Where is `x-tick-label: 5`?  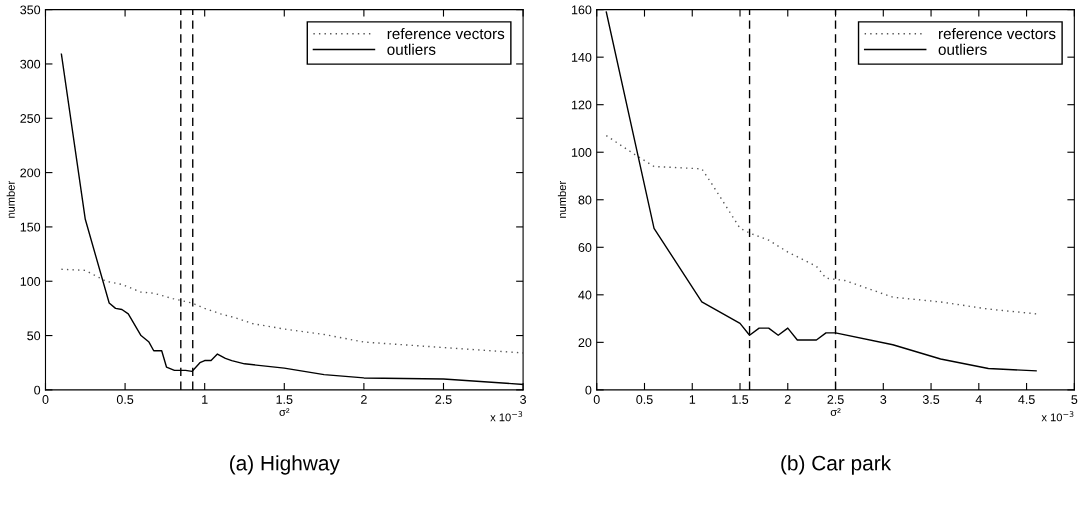 x-tick-label: 5 is located at coordinates (1074, 399).